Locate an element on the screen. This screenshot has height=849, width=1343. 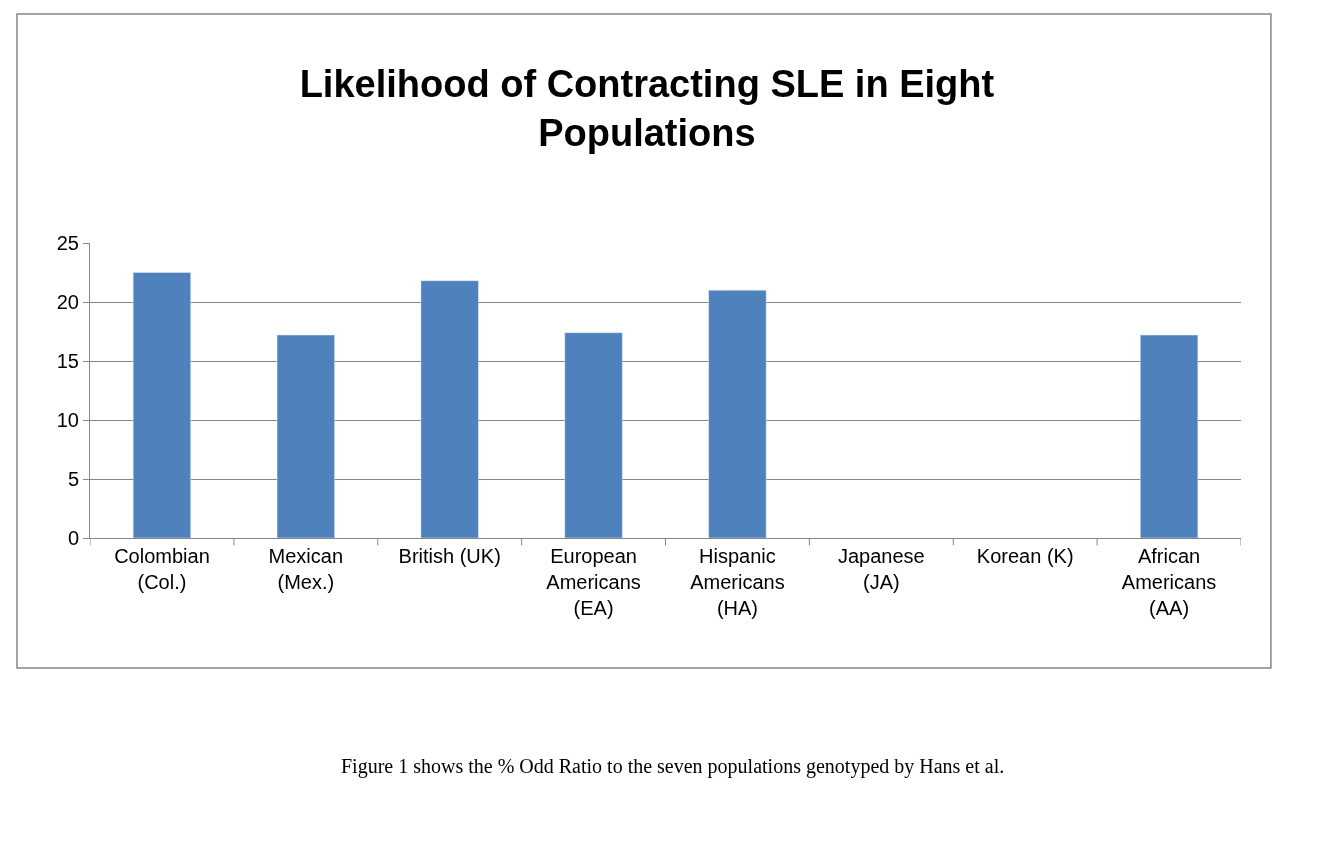
y-tick-label: 10 is located at coordinates (67, 420).